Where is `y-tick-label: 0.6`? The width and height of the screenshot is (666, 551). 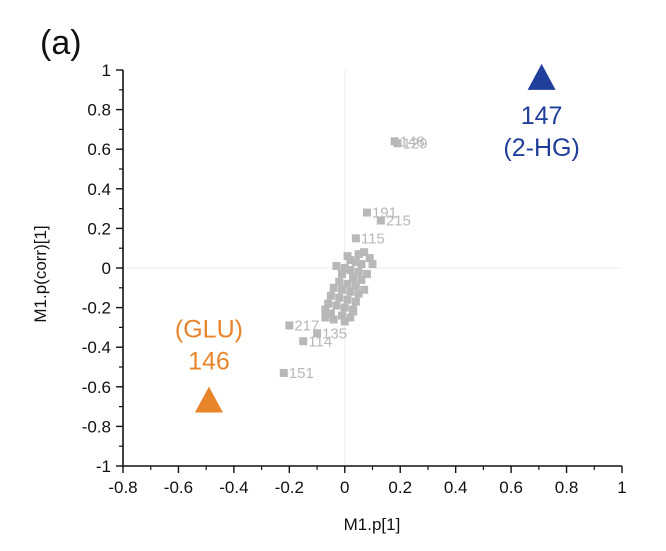 y-tick-label: 0.6 is located at coordinates (99, 149).